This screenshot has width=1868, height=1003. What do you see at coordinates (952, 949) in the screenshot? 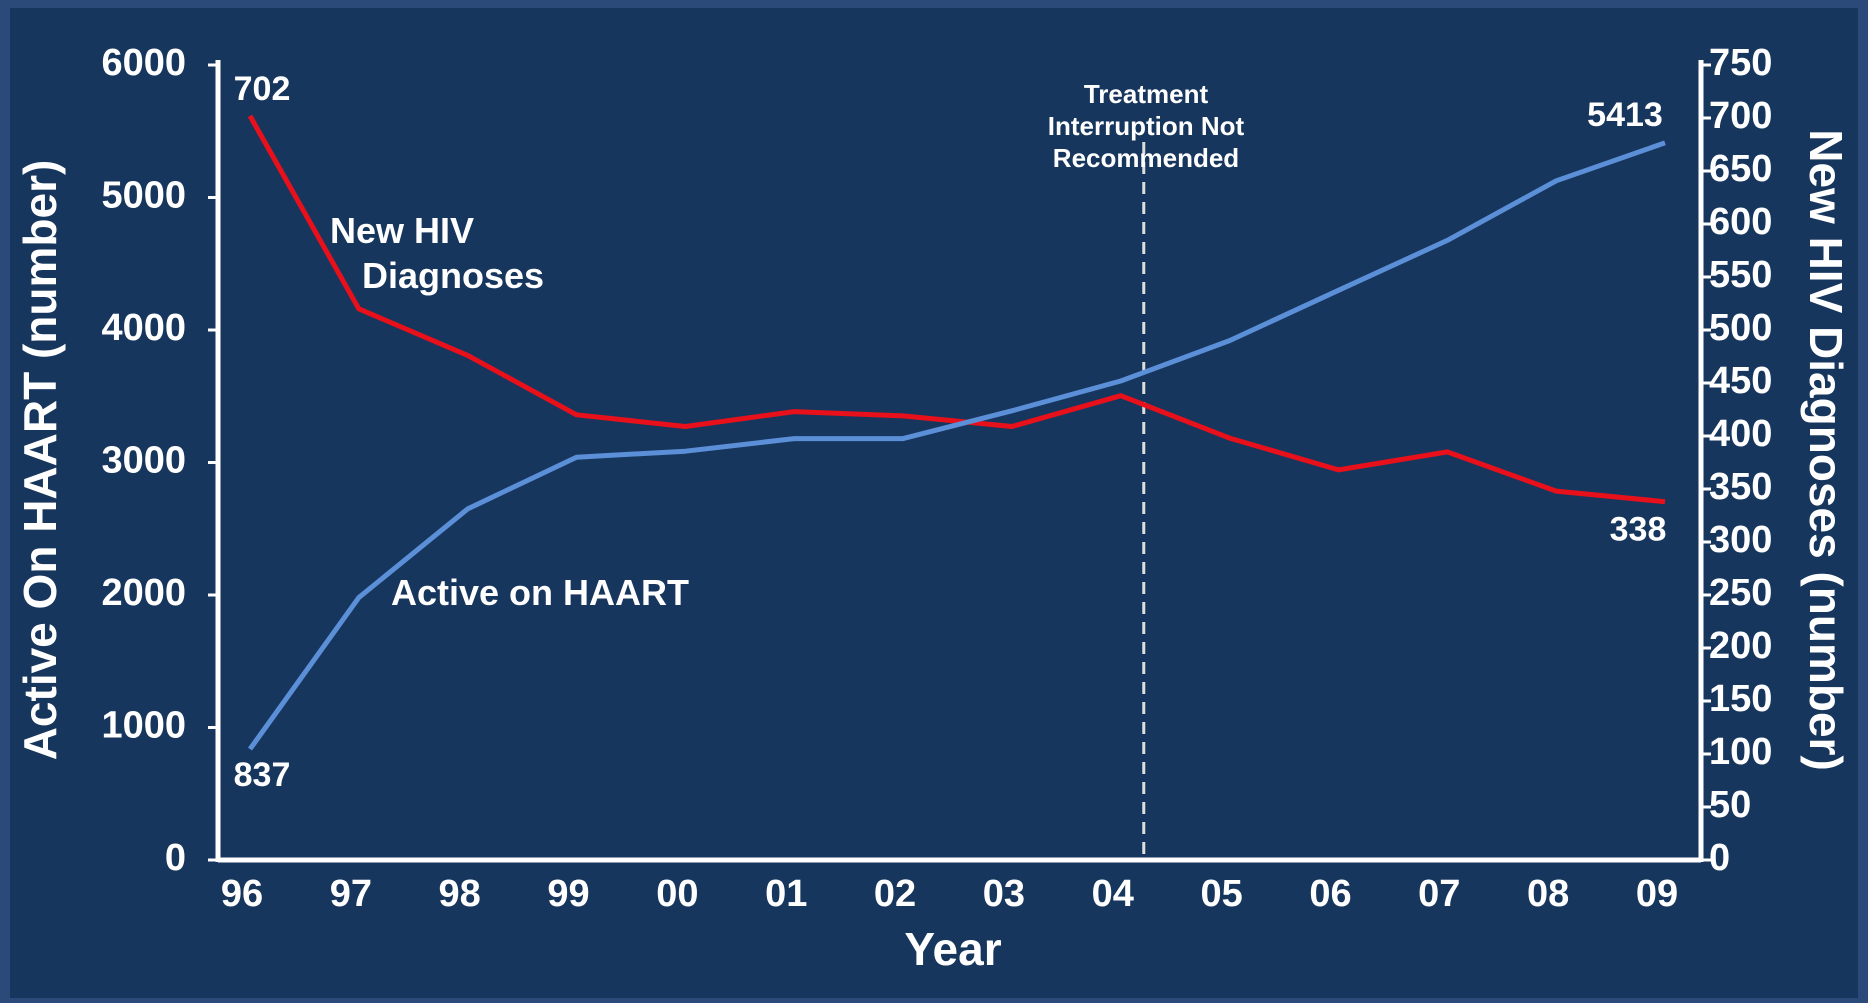
I see `x-axis-title: Year` at bounding box center [952, 949].